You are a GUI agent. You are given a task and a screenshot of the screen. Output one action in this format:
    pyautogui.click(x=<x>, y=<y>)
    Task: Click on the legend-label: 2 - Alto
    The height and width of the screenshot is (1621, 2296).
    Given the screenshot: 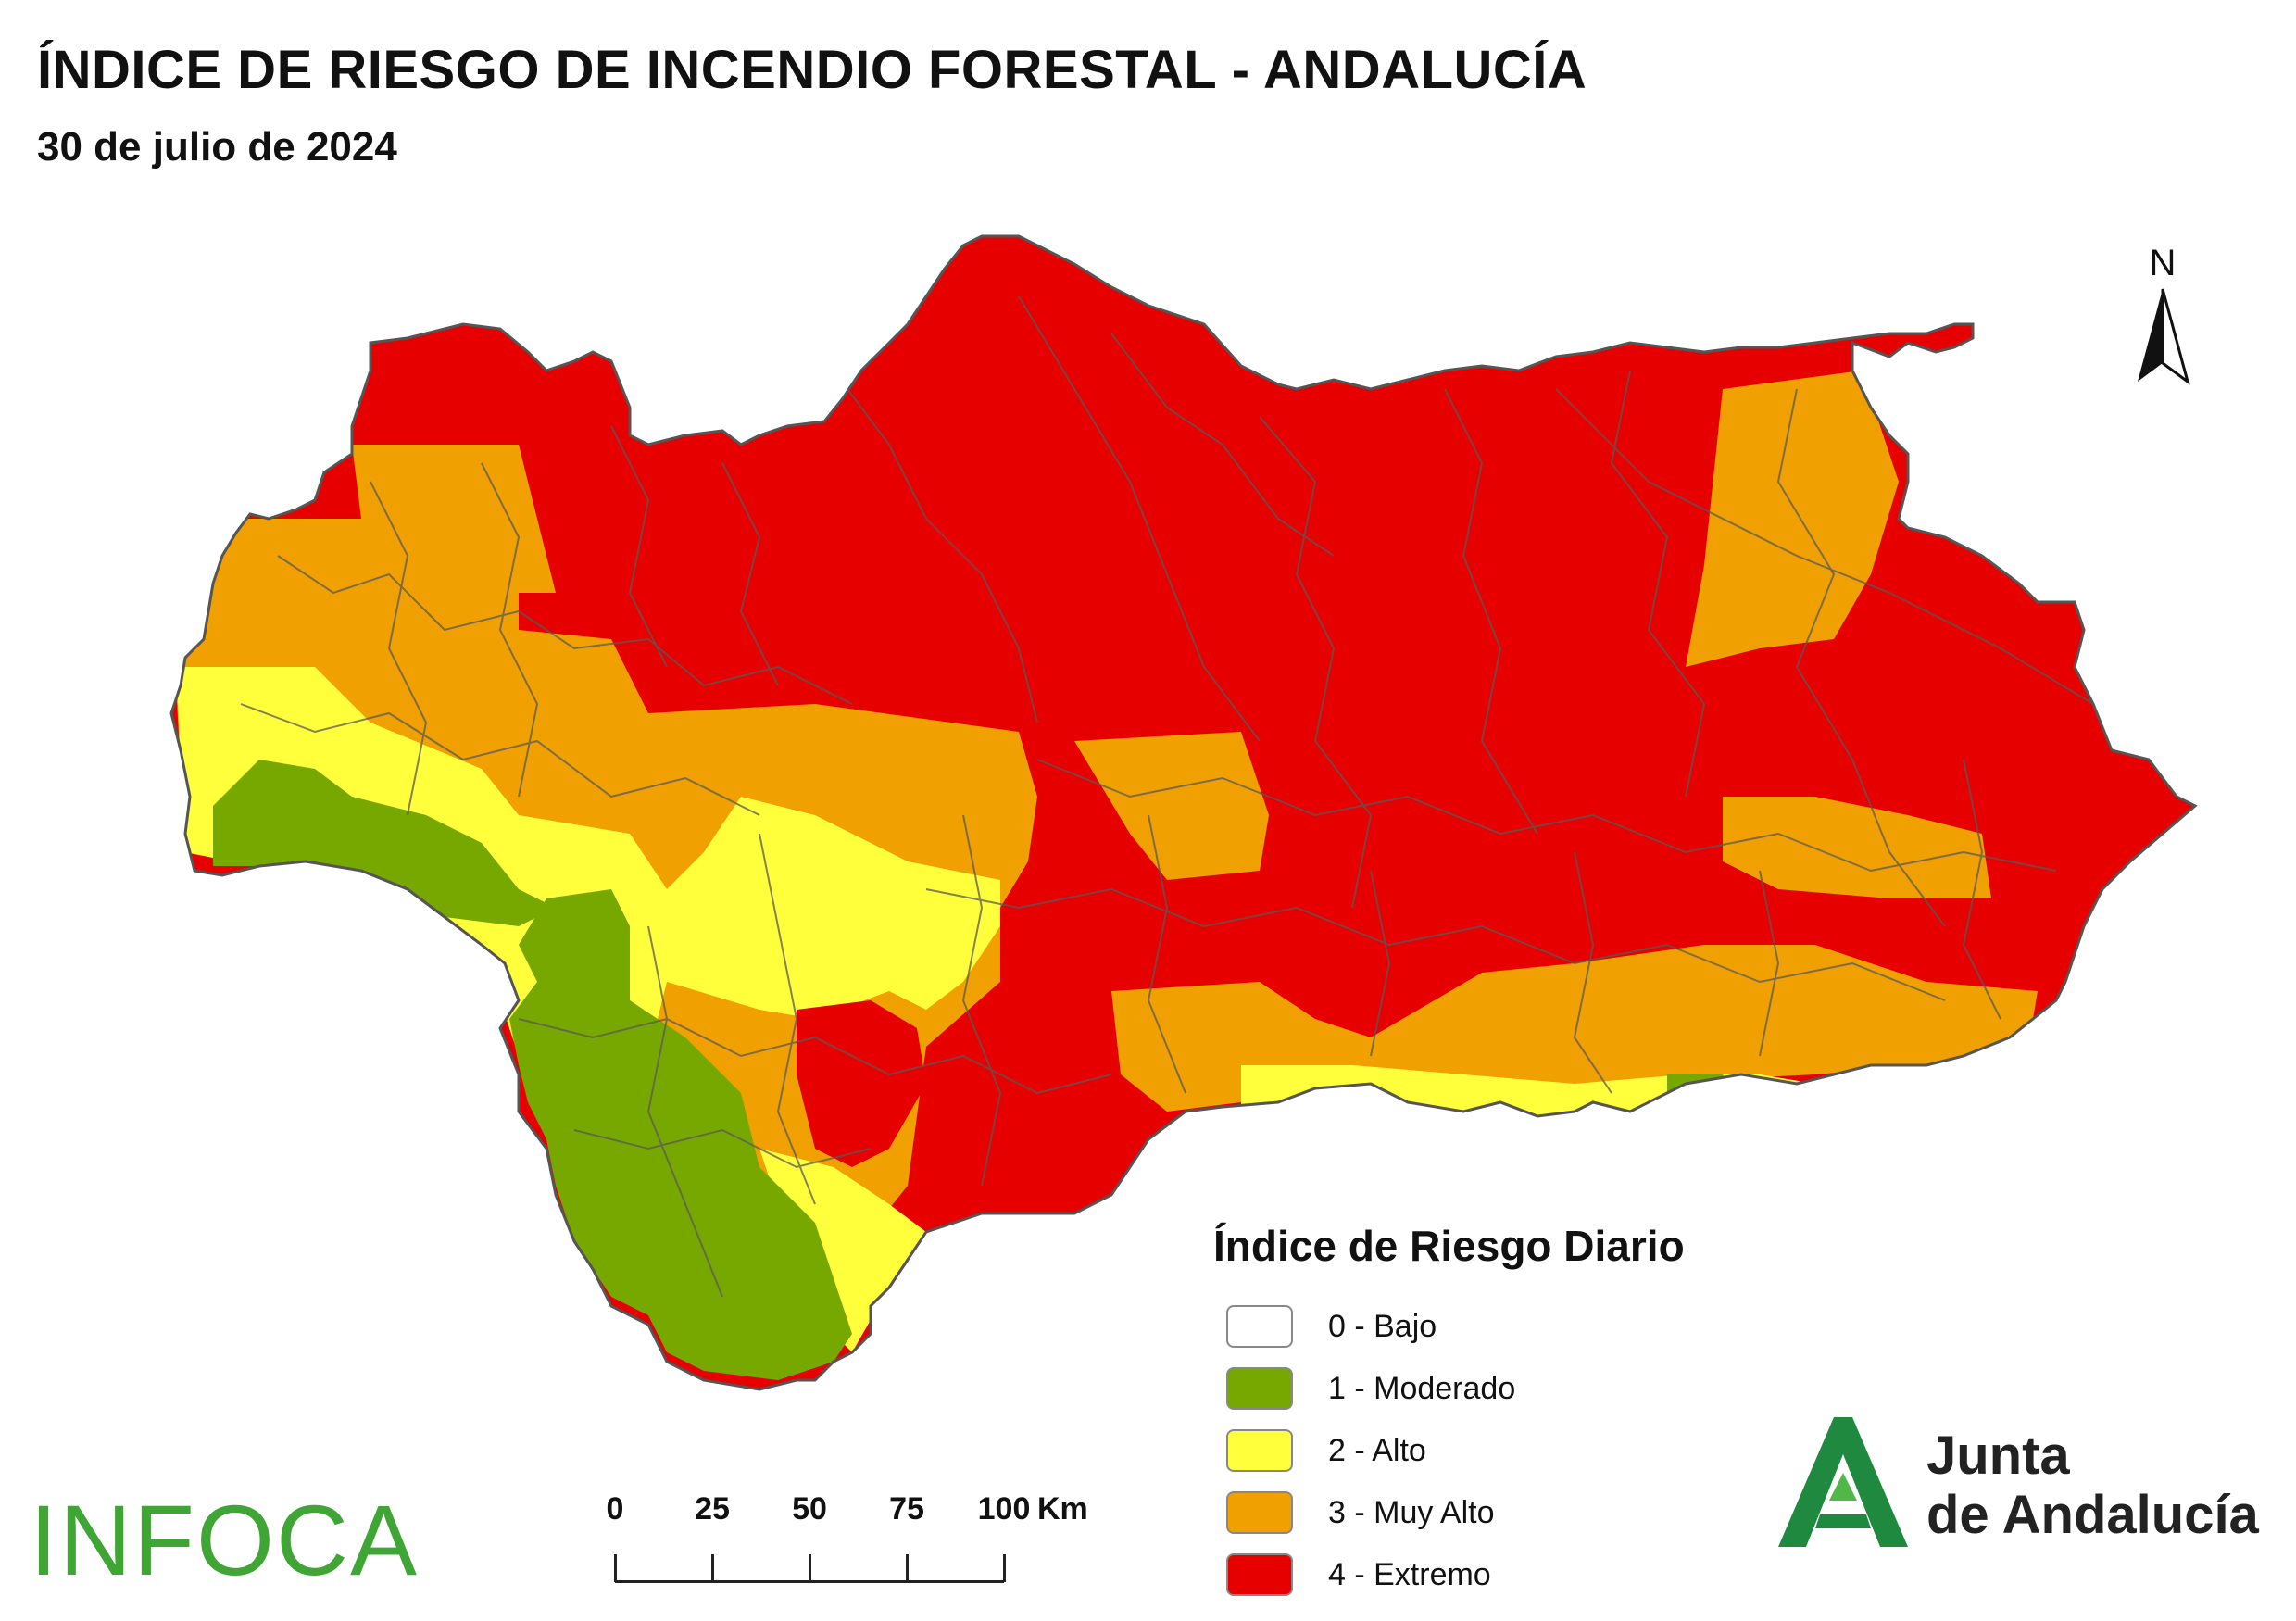 What is the action you would take?
    pyautogui.click(x=1377, y=1450)
    